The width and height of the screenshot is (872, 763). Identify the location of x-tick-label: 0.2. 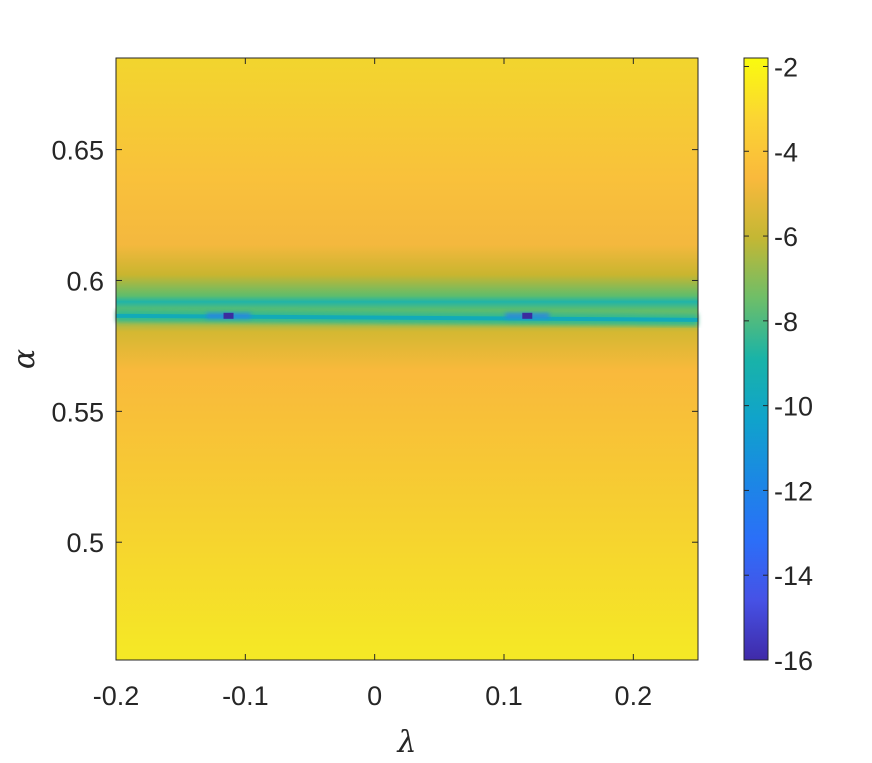
(634, 696).